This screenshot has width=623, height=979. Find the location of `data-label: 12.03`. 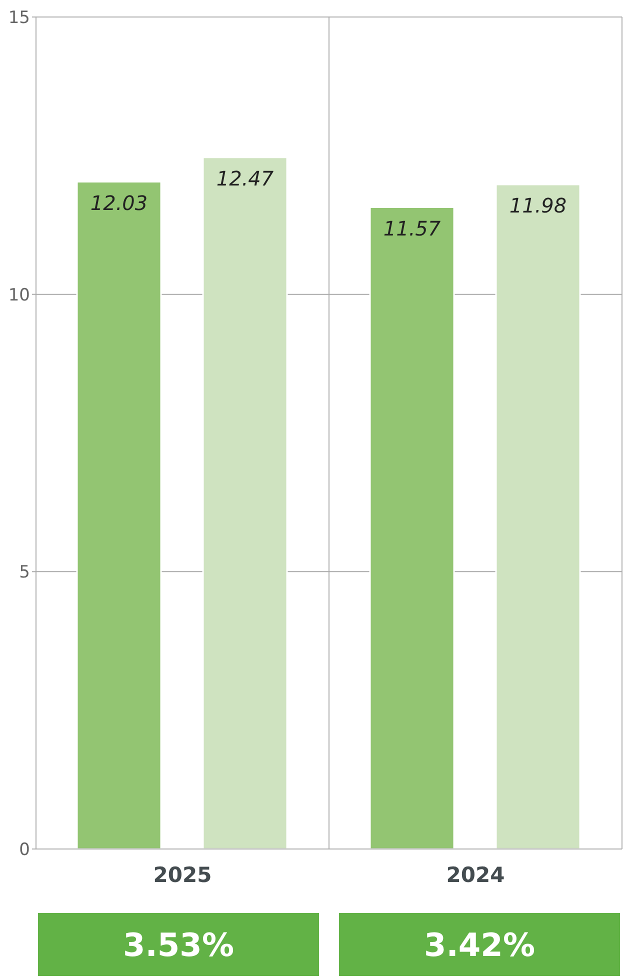

data-label: 12.03 is located at coordinates (119, 202).